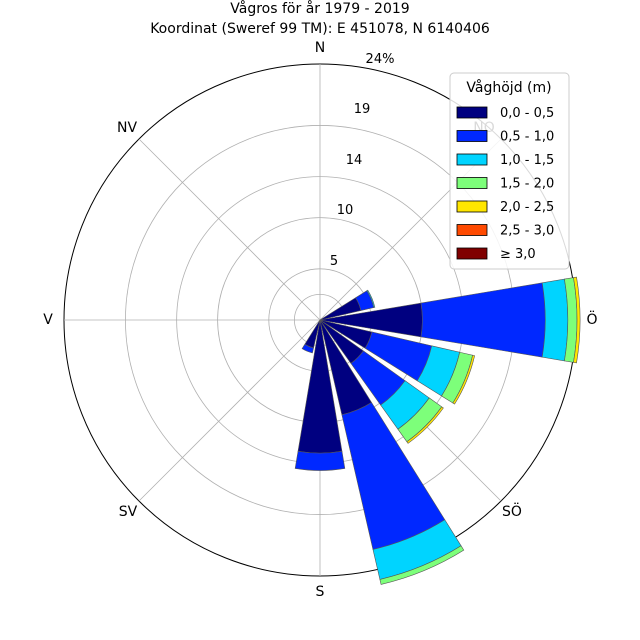 Image resolution: width=640 pixels, height=640 pixels. Describe the element at coordinates (127, 128) in the screenshot. I see `direction-label: NV` at that location.